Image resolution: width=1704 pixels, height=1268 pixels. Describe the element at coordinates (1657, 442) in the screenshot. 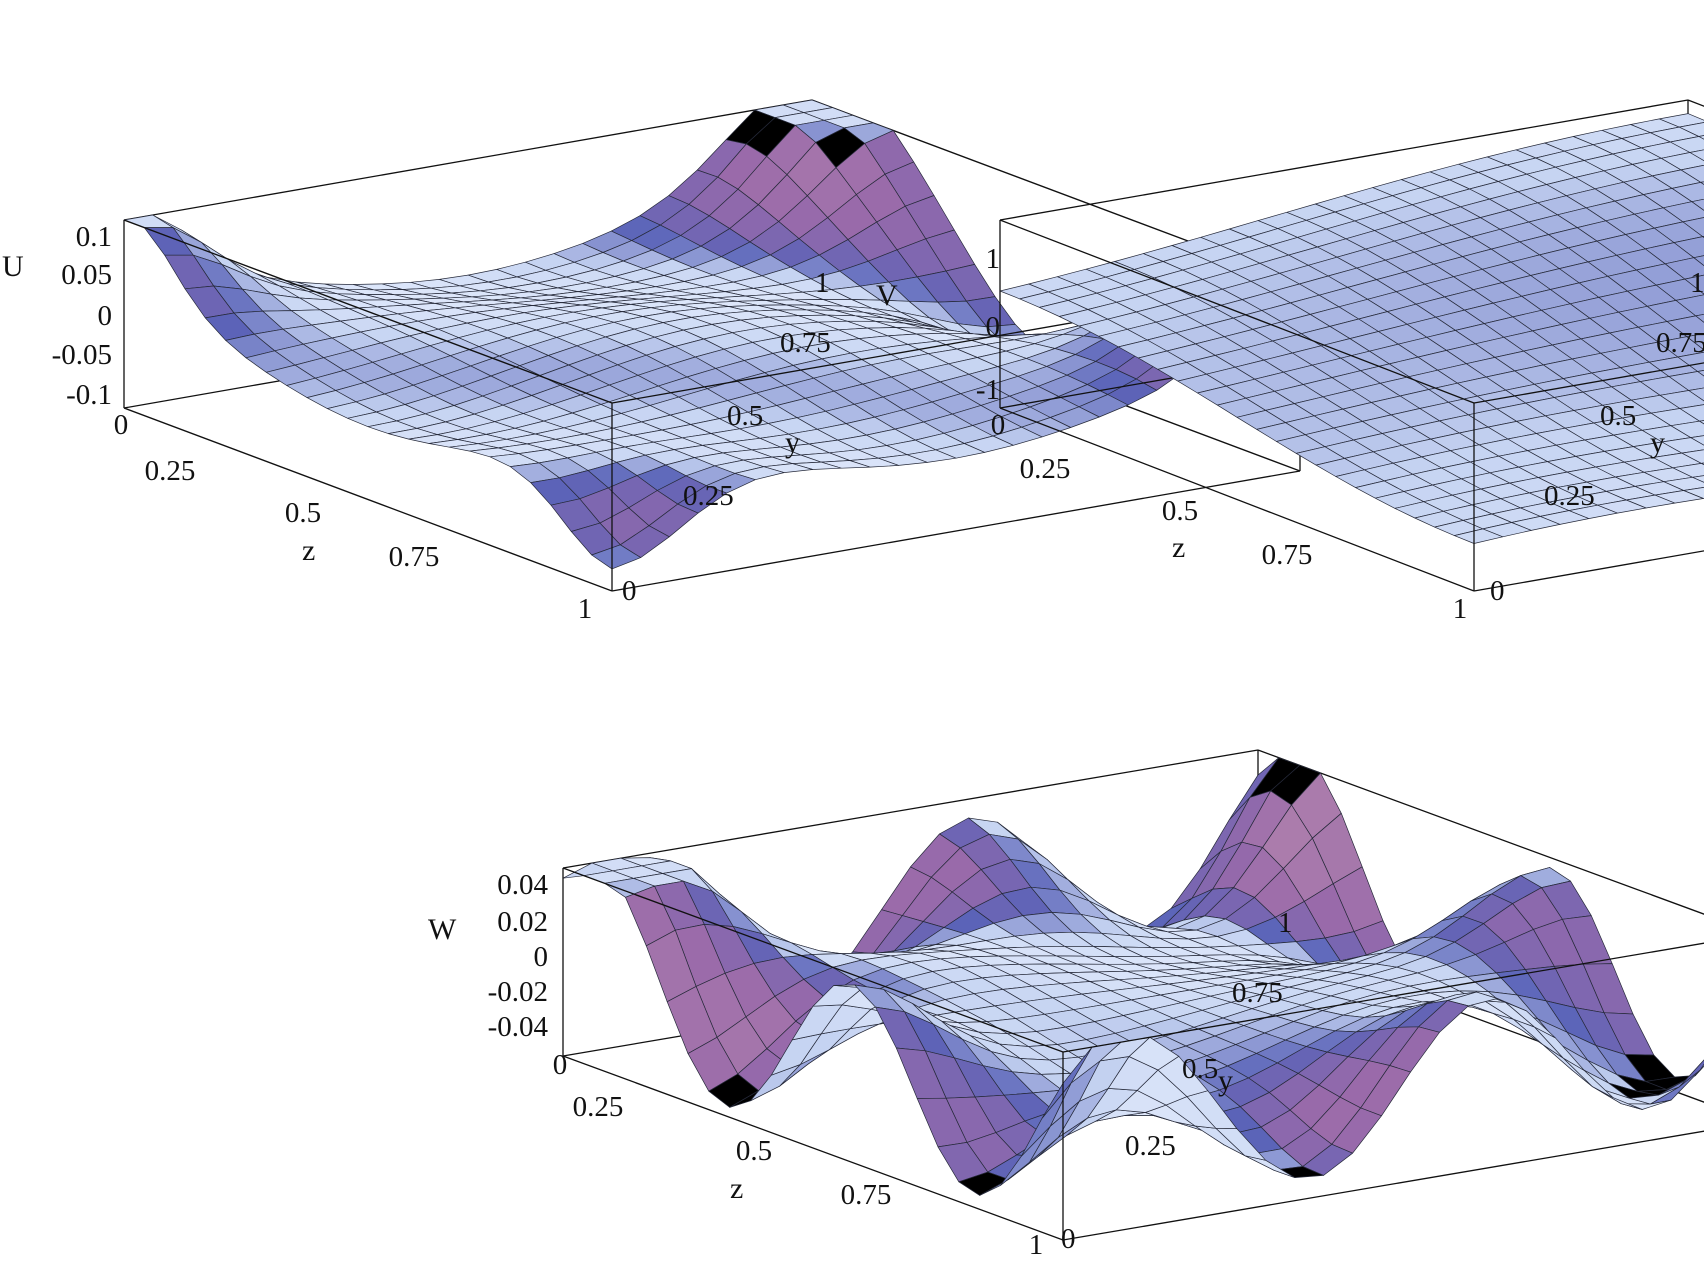

I see `y-axis-label-v: y` at that location.